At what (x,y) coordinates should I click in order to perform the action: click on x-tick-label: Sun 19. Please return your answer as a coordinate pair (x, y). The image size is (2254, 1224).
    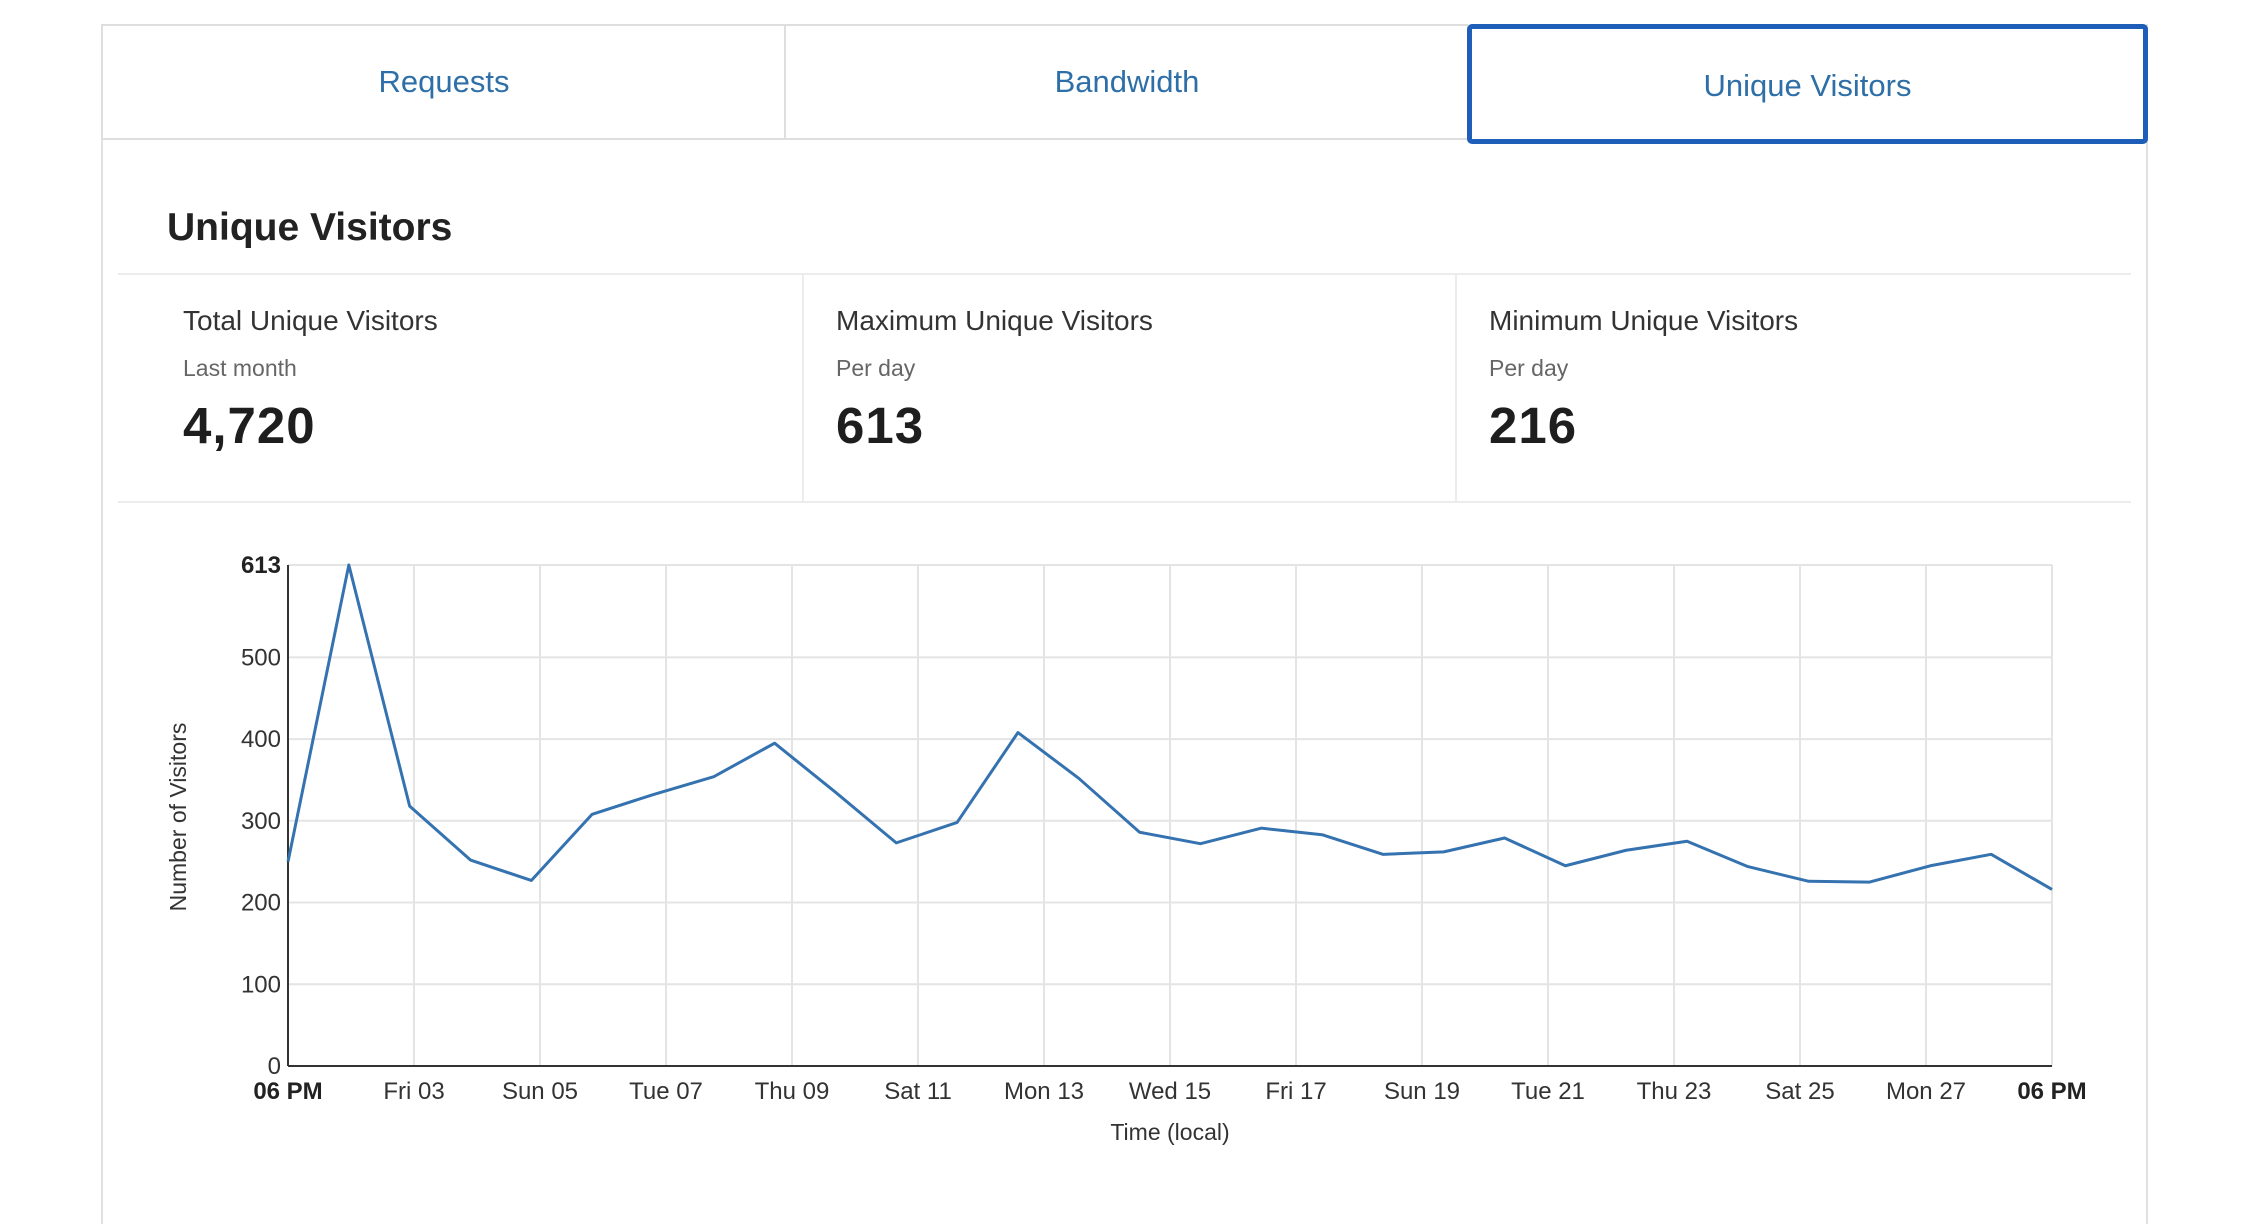
    Looking at the image, I should click on (1422, 1091).